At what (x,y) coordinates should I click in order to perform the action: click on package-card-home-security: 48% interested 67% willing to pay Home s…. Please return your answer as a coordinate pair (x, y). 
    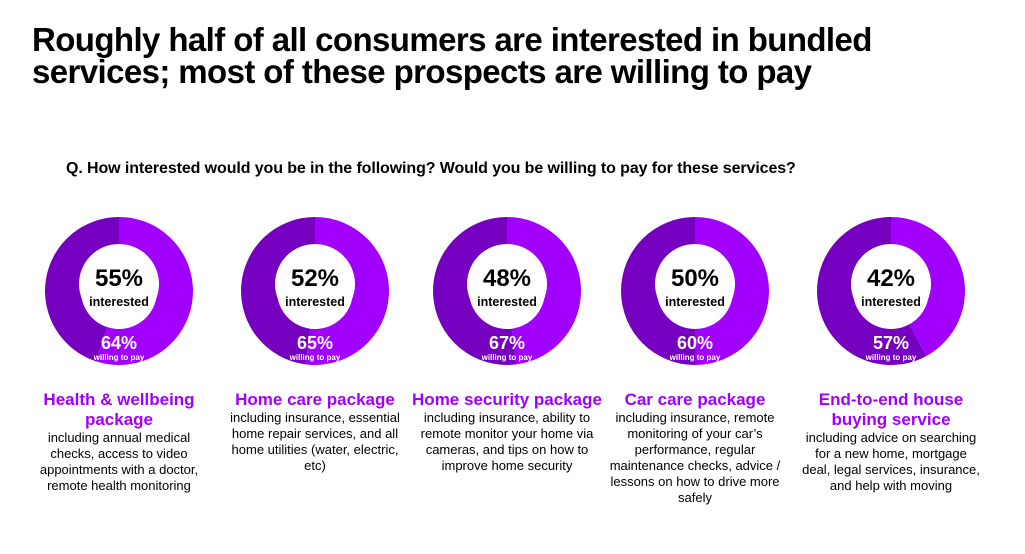
    Looking at the image, I should click on (507, 345).